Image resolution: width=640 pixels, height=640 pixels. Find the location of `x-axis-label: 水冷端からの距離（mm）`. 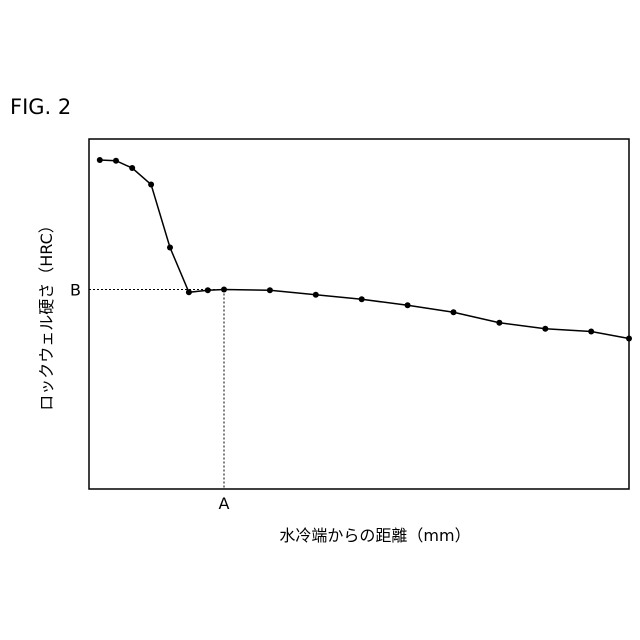

x-axis-label: 水冷端からの距離（mm） is located at coordinates (374, 535).